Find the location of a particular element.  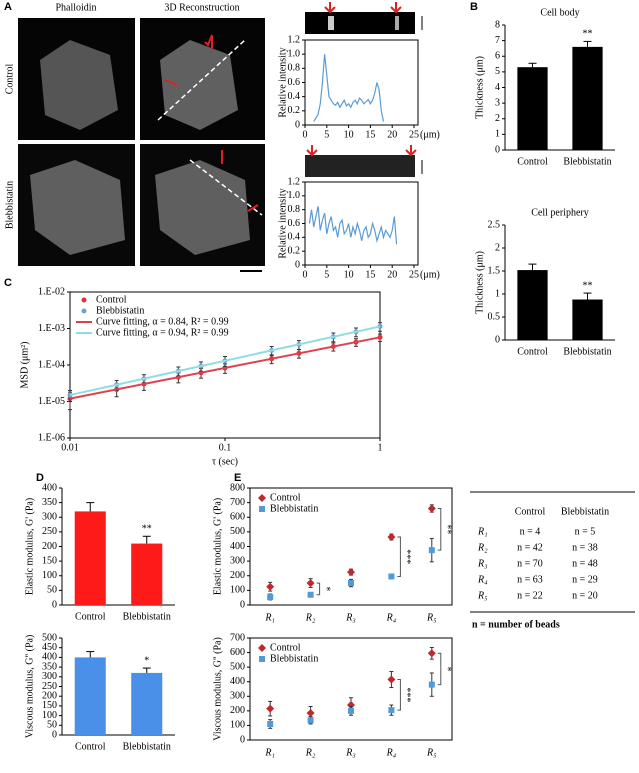

y-tick-label: 7 is located at coordinates (497, 40).